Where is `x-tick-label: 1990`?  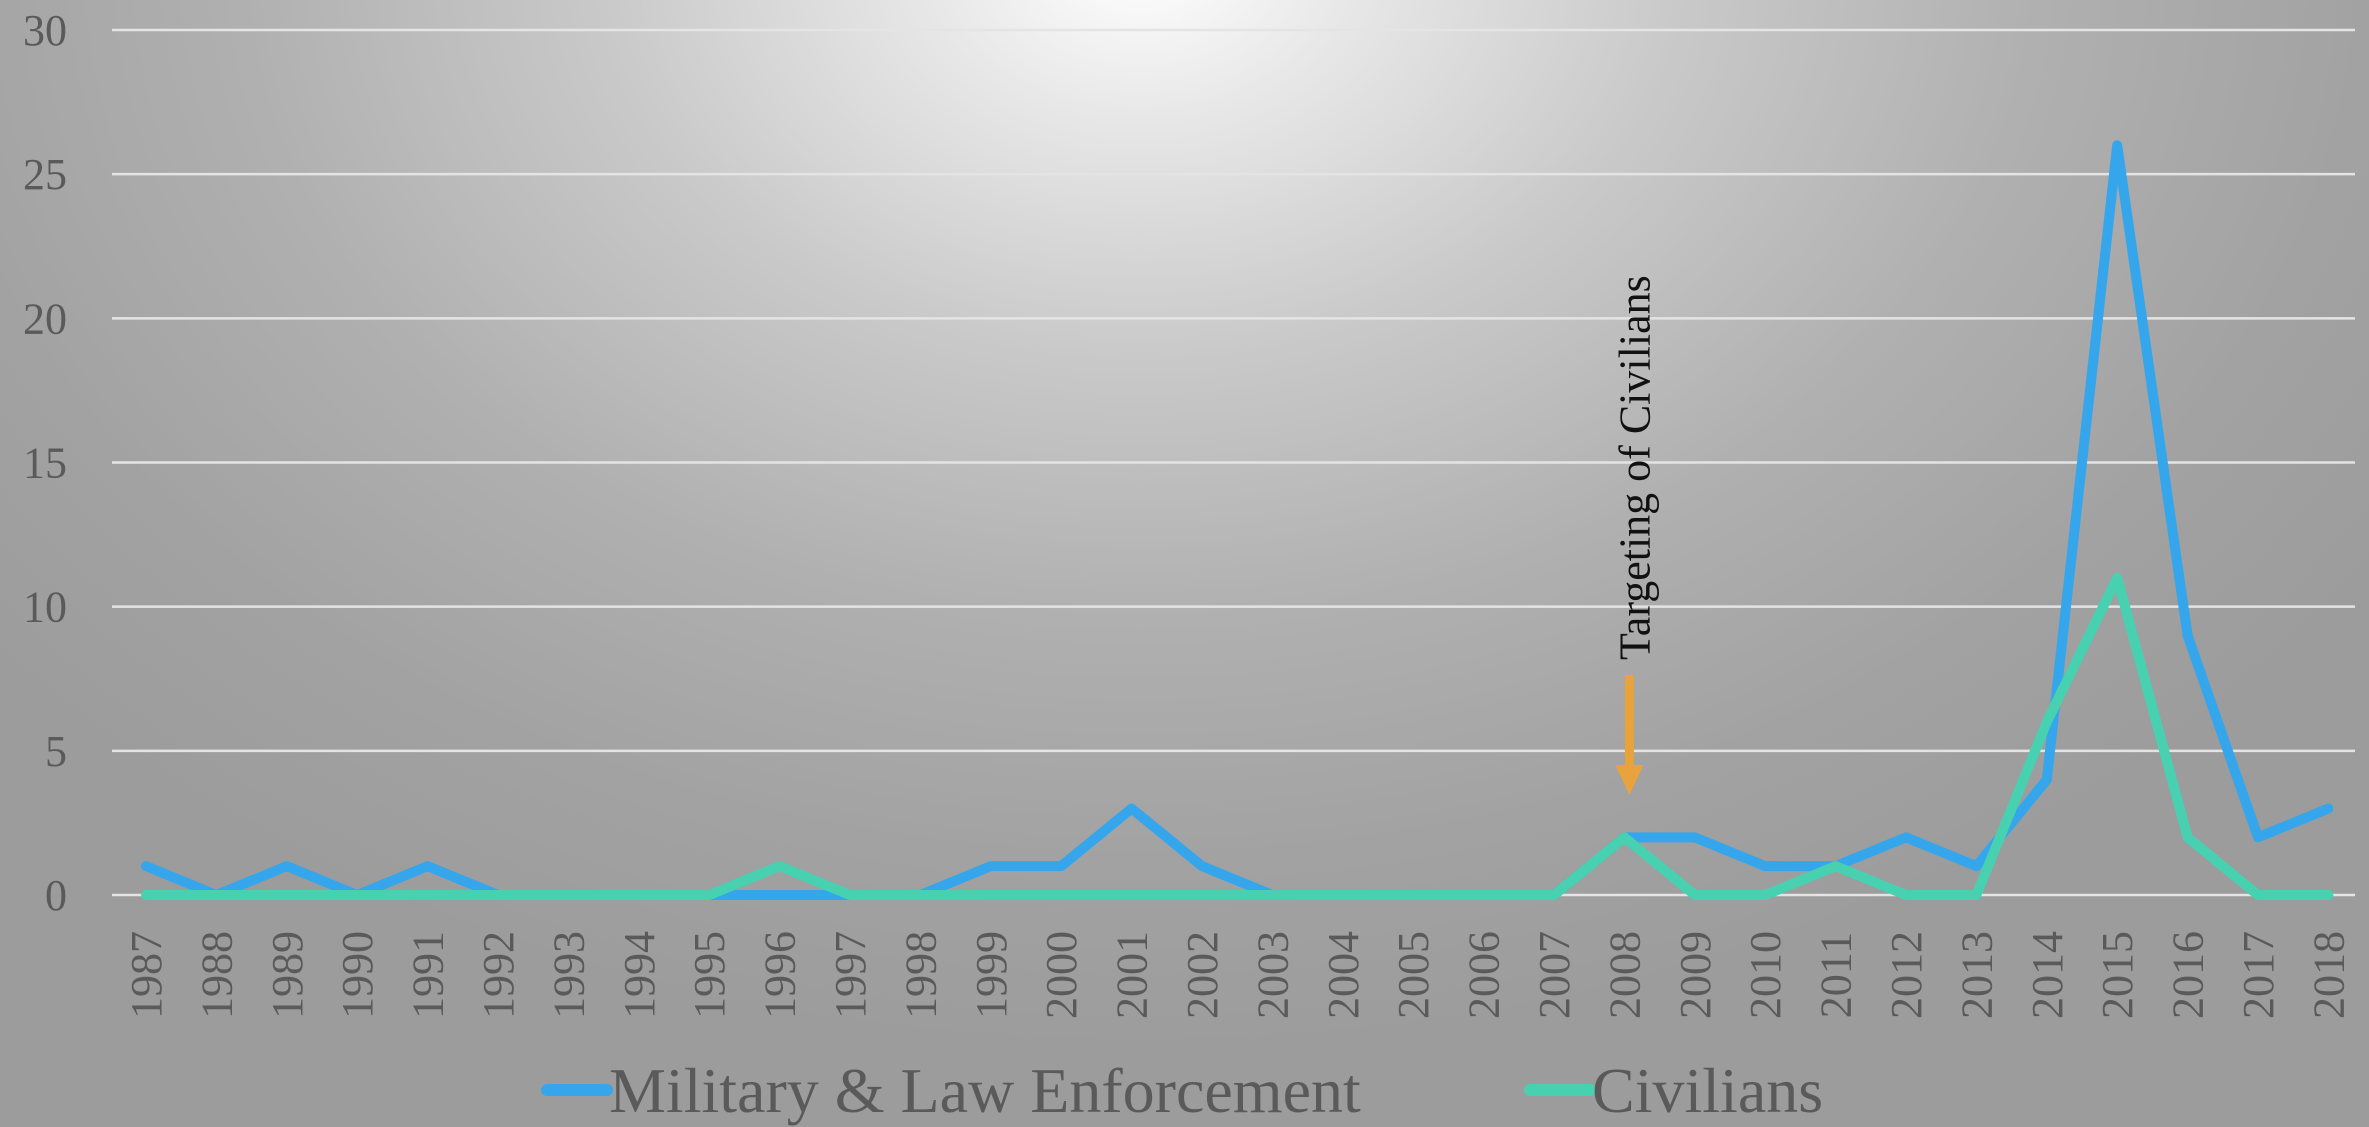
x-tick-label: 1990 is located at coordinates (357, 975).